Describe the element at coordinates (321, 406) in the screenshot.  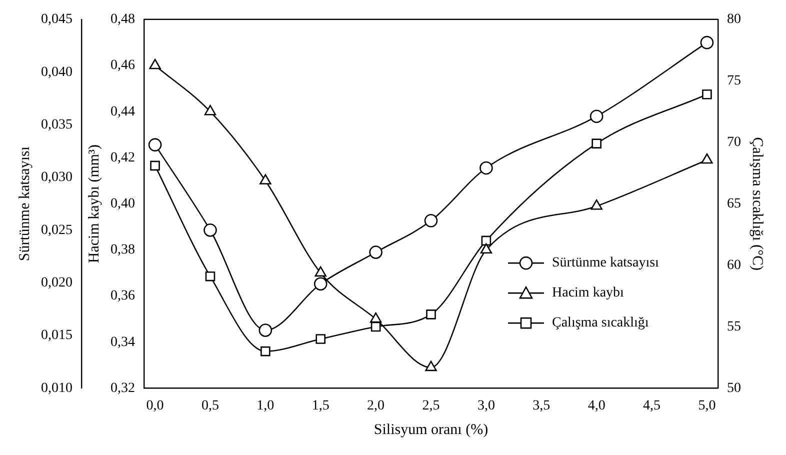
I see `x-tick-label: 1,5` at that location.